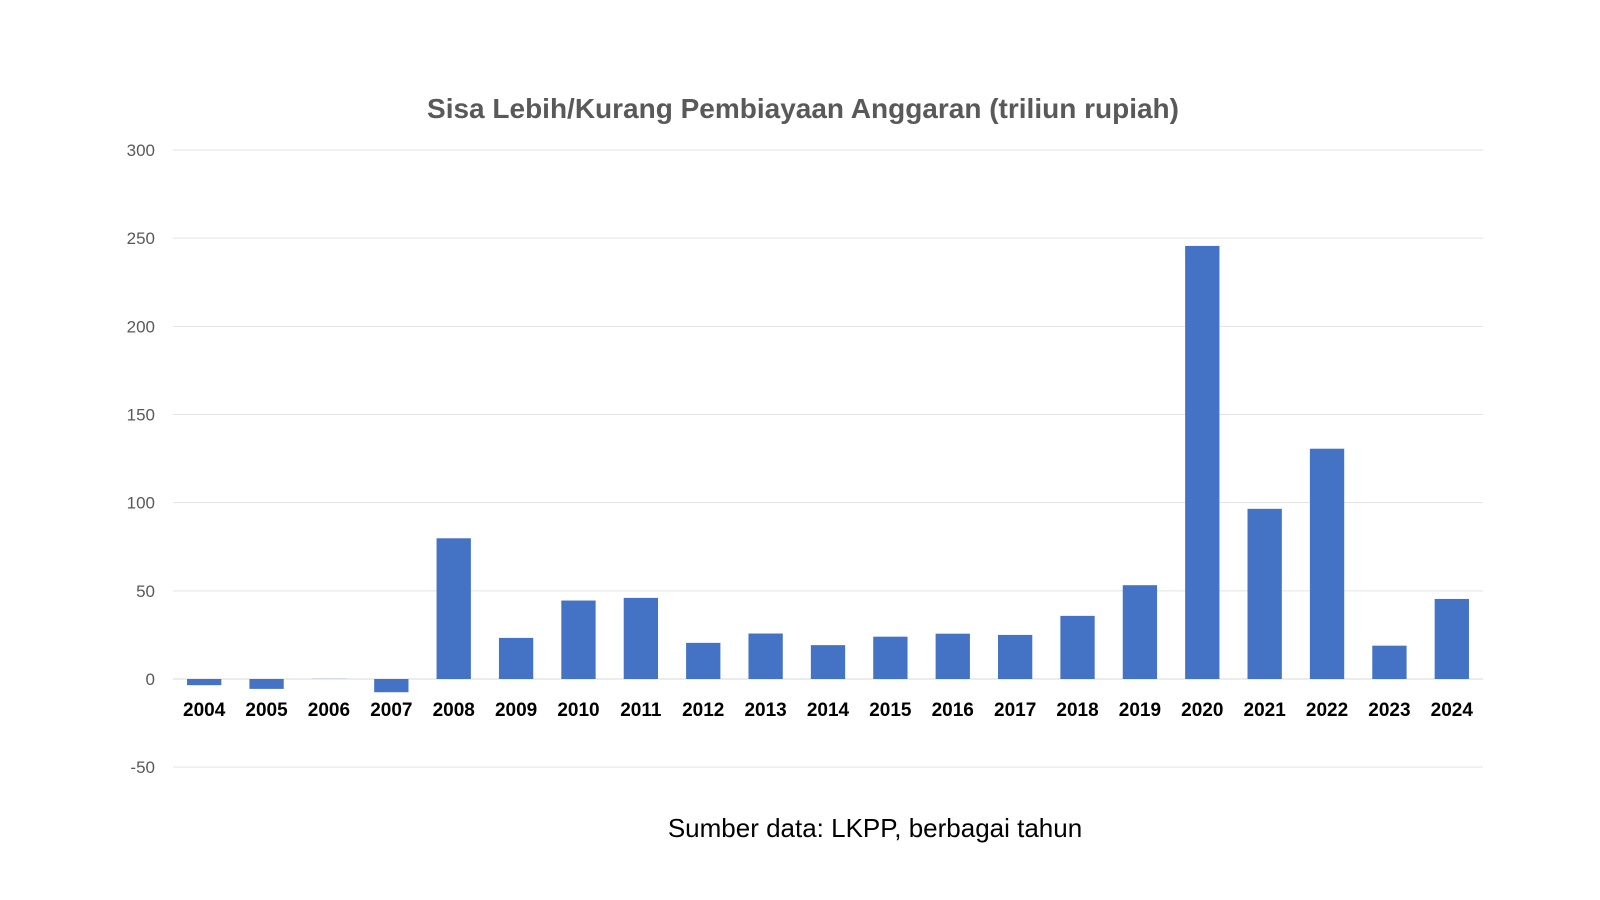  What do you see at coordinates (1077, 647) in the screenshot?
I see `bar-2018` at bounding box center [1077, 647].